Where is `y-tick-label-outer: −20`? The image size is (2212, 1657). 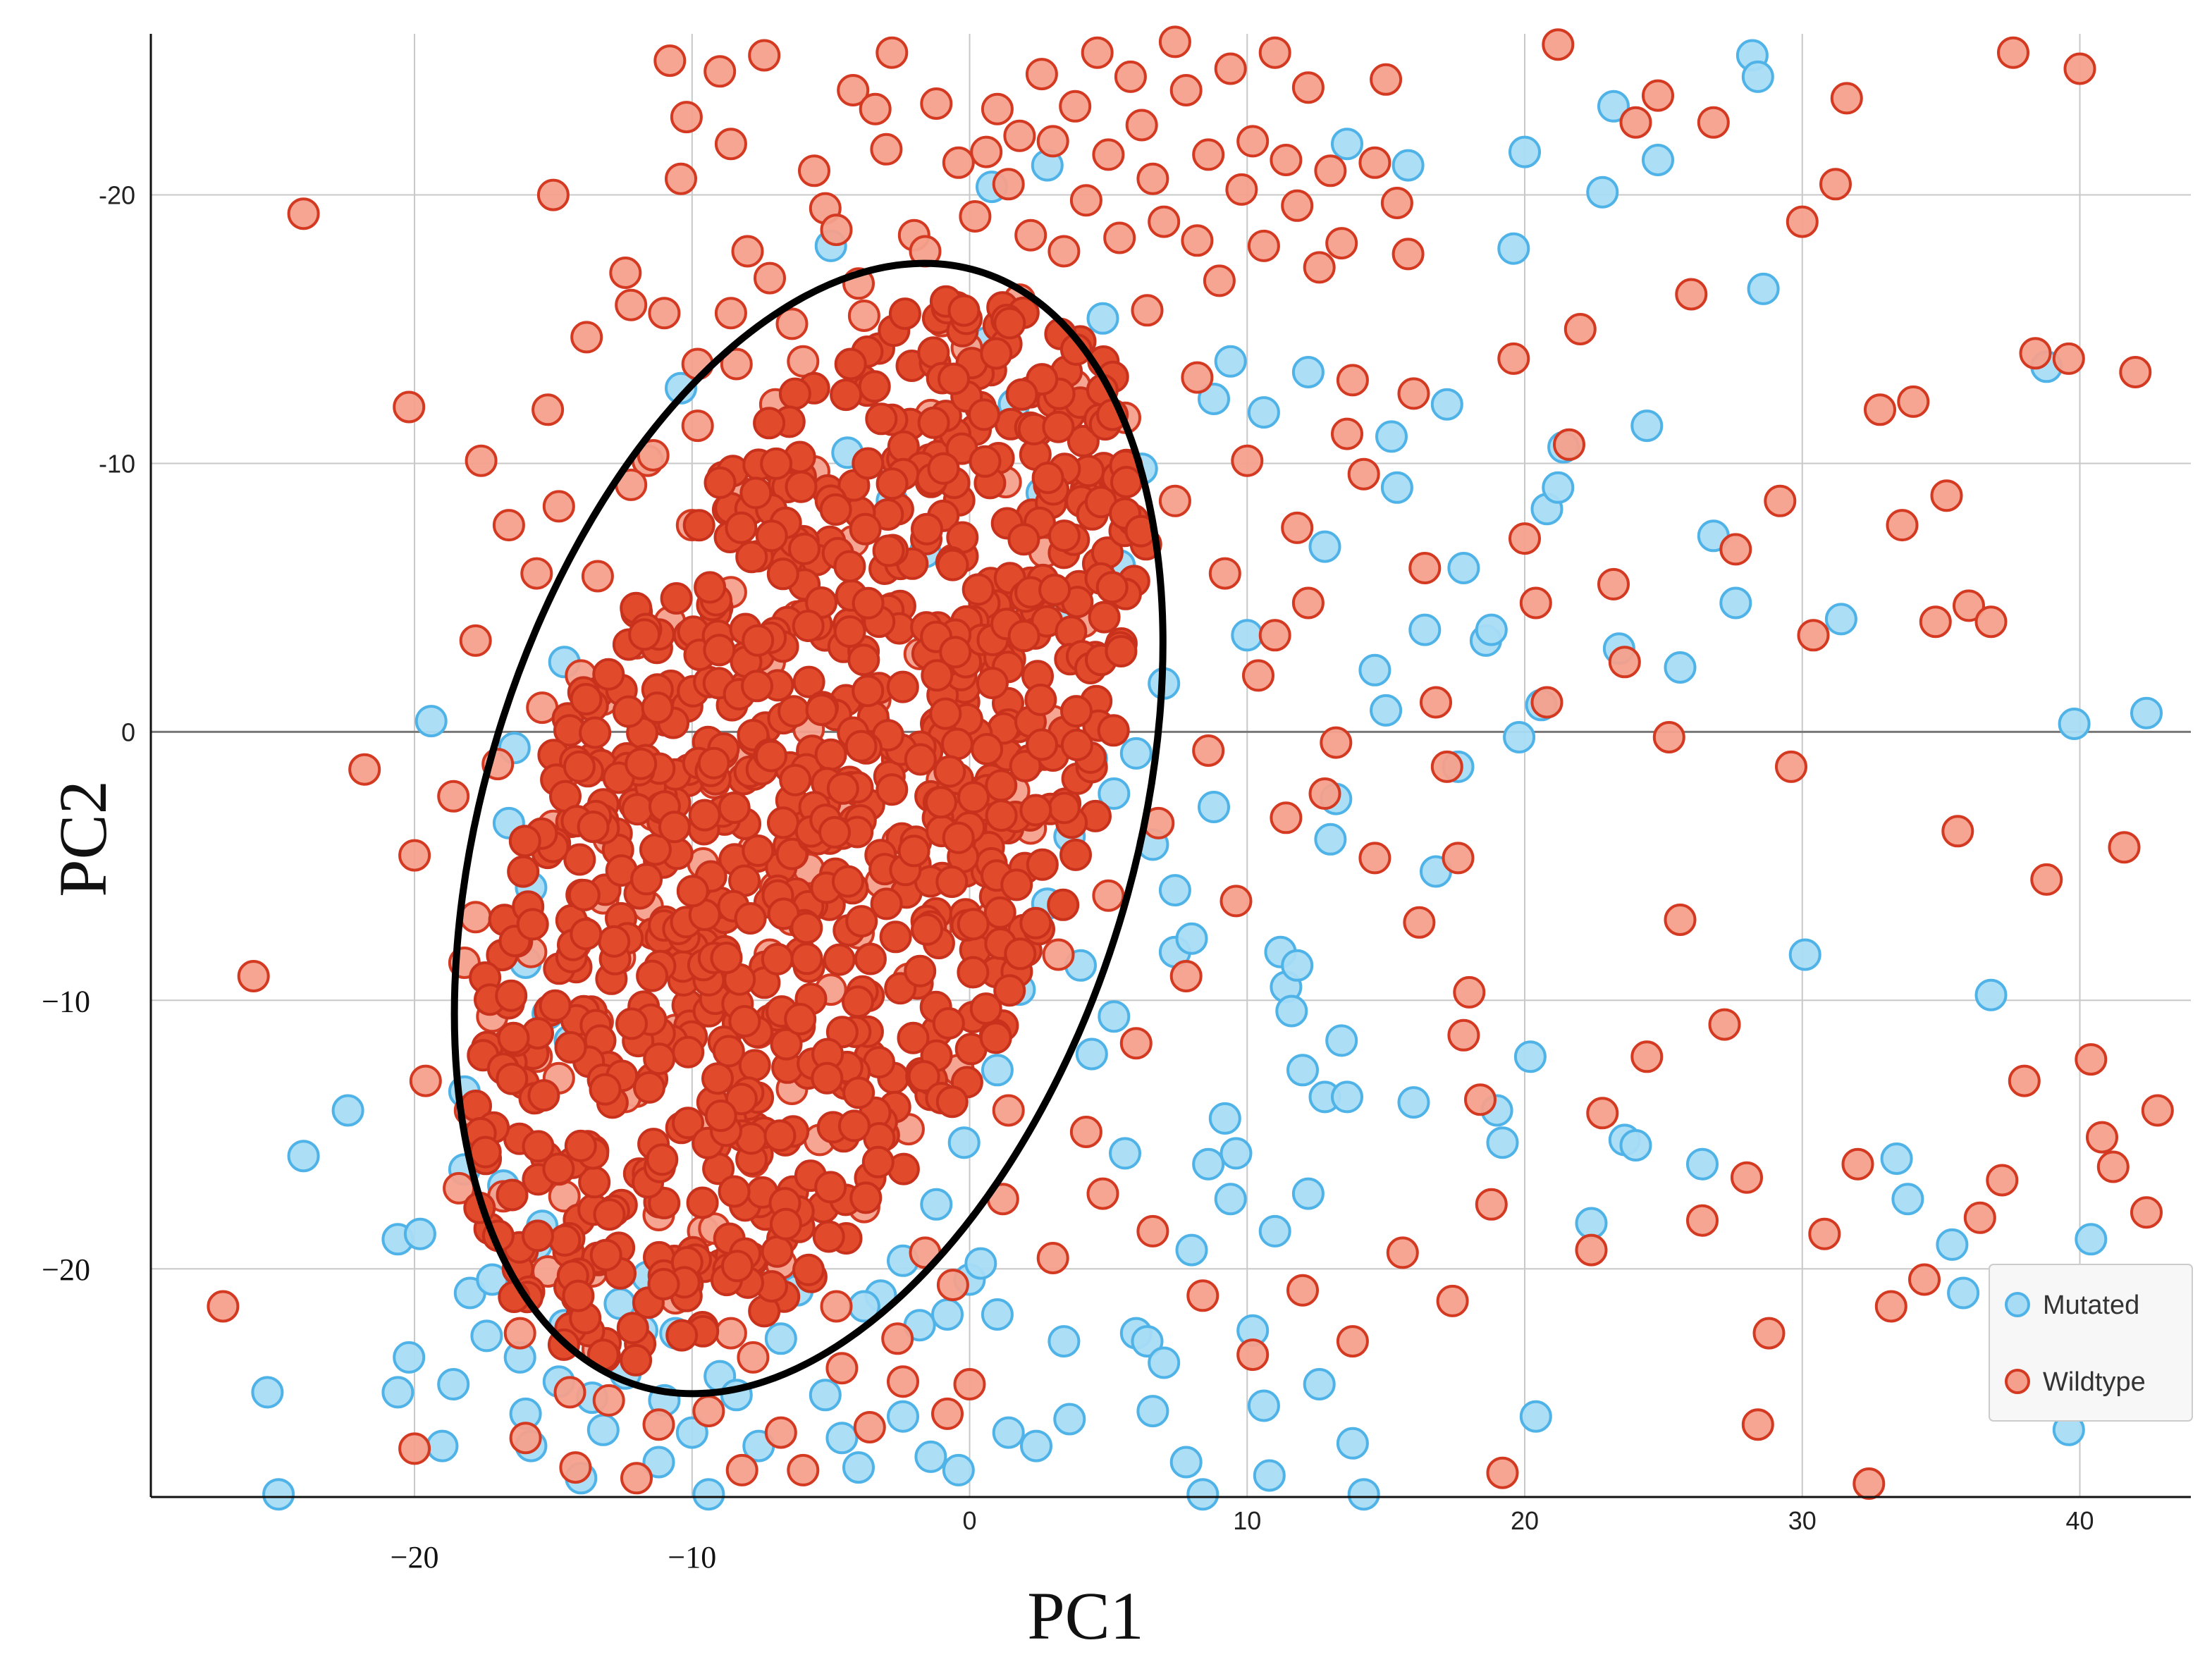
y-tick-label-outer: −20 is located at coordinates (66, 1269).